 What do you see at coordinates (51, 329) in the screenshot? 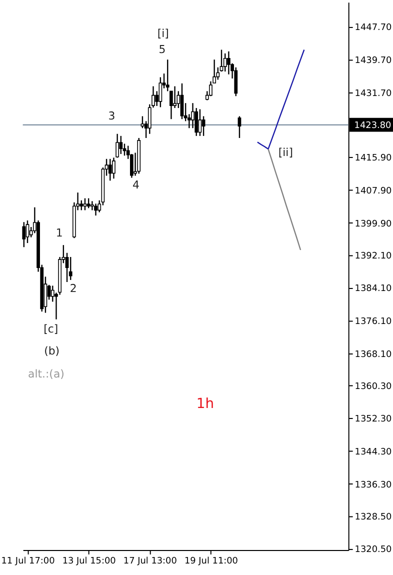
I see `annotation: [c]` at bounding box center [51, 329].